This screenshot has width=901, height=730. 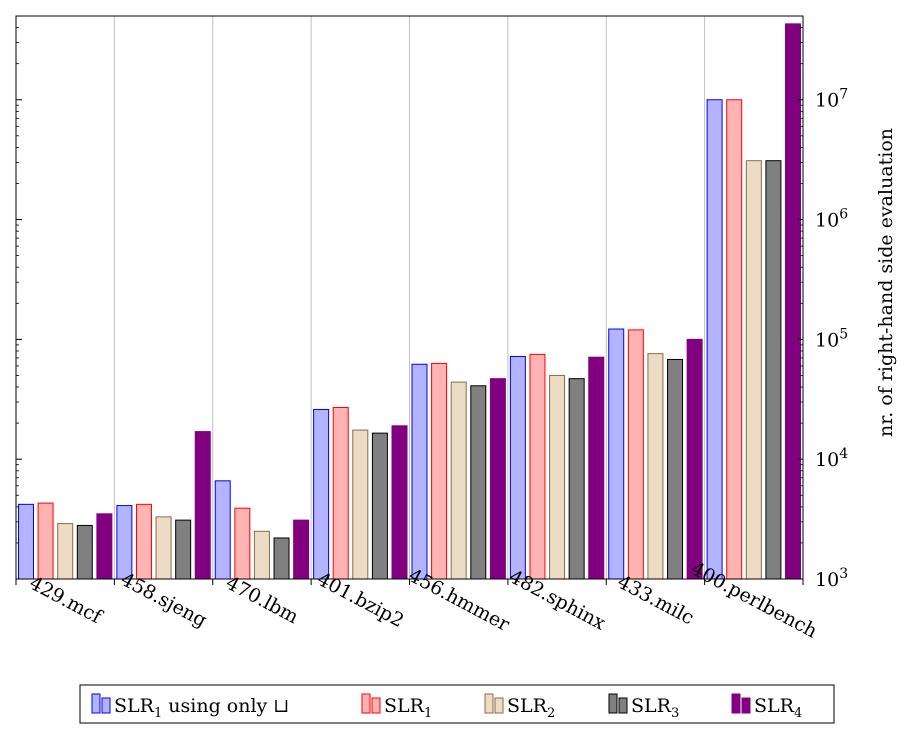 I want to click on y-tick-label: 106, so click(x=831, y=219).